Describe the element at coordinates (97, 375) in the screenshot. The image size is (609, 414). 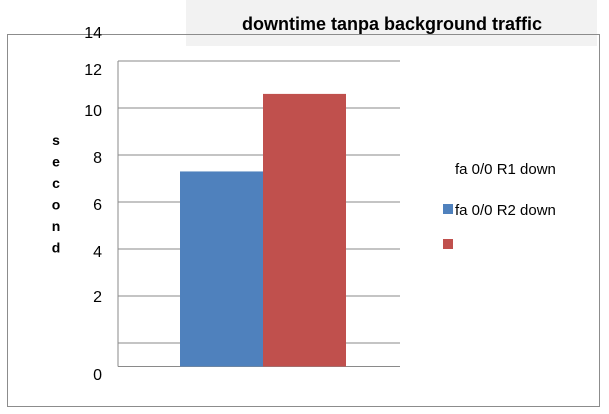
I see `y-tick-label-0: 0` at that location.